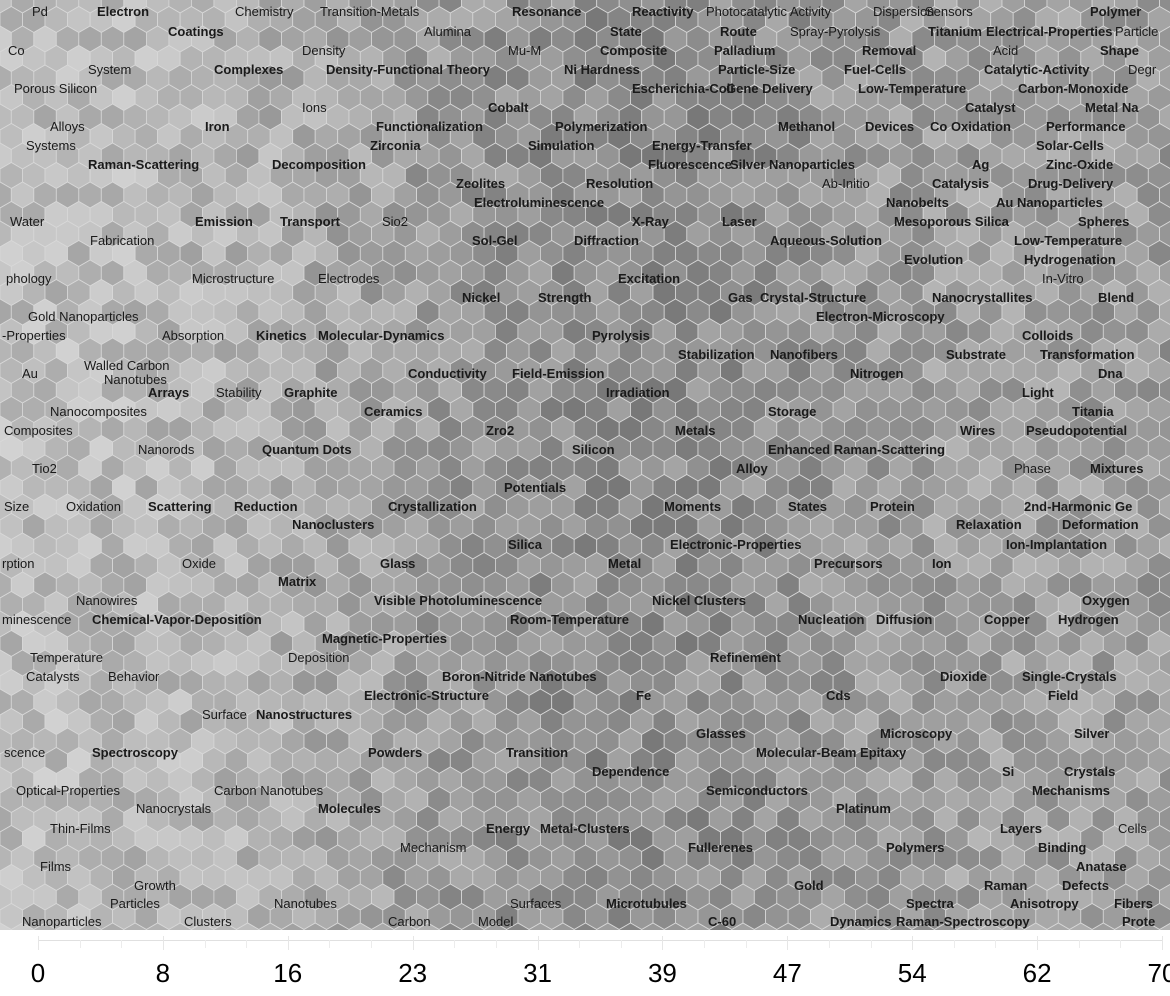 This screenshot has height=996, width=1170. I want to click on term-label: Model, so click(496, 921).